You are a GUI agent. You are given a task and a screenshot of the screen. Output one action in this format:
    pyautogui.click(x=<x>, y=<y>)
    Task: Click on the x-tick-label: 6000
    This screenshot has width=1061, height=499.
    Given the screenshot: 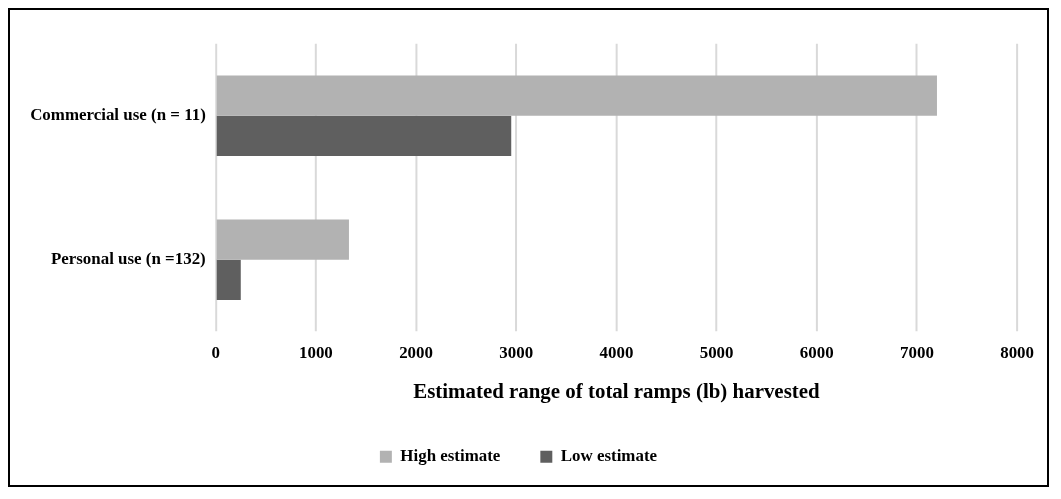 What is the action you would take?
    pyautogui.click(x=816, y=353)
    